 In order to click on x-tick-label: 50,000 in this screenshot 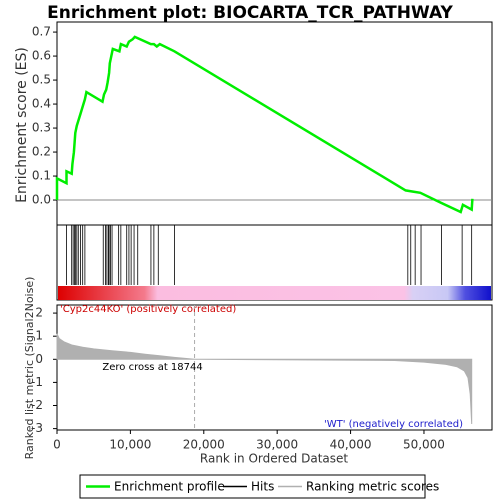, I will do `click(424, 445)`.